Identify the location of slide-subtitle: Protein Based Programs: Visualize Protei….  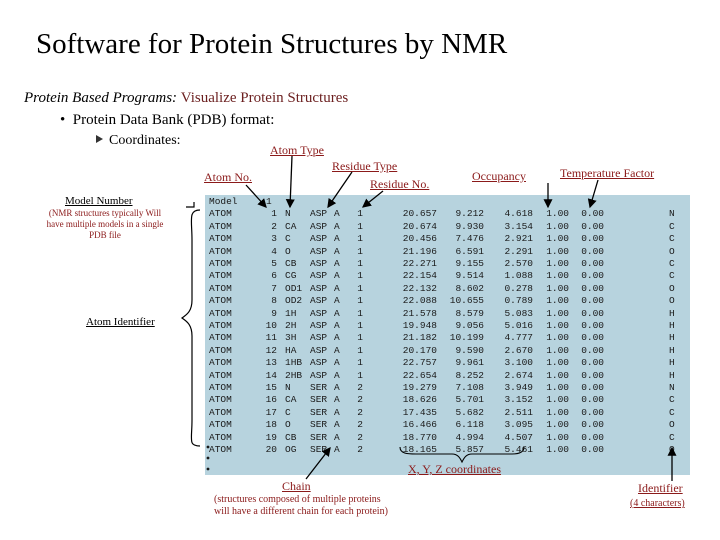
(186, 98).